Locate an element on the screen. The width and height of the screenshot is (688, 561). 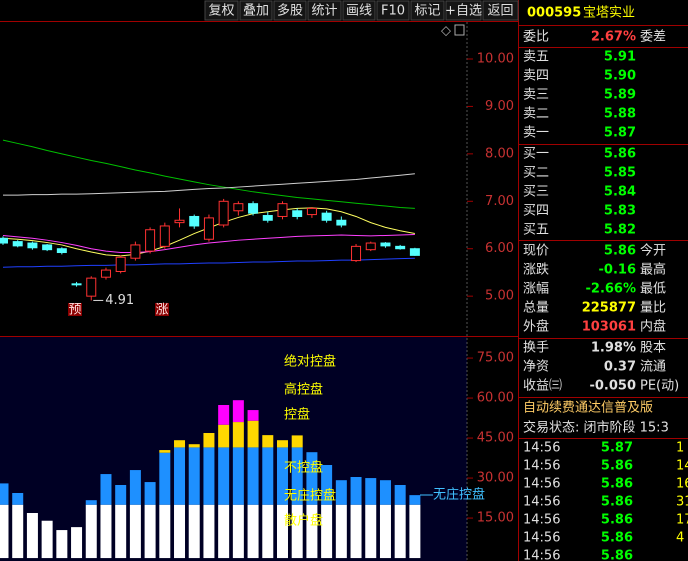
row-value: 5.83 is located at coordinates (620, 211).